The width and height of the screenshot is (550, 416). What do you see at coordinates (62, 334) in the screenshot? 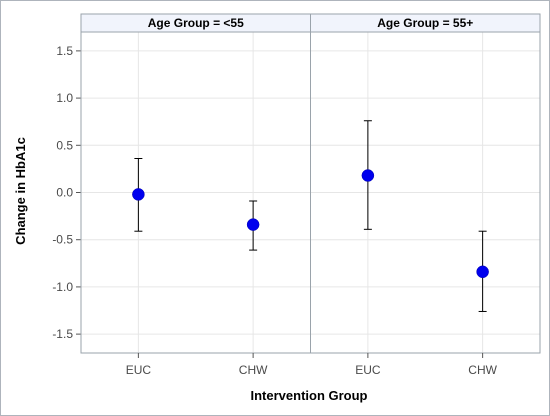
I see `y-tick-label: -1.5` at bounding box center [62, 334].